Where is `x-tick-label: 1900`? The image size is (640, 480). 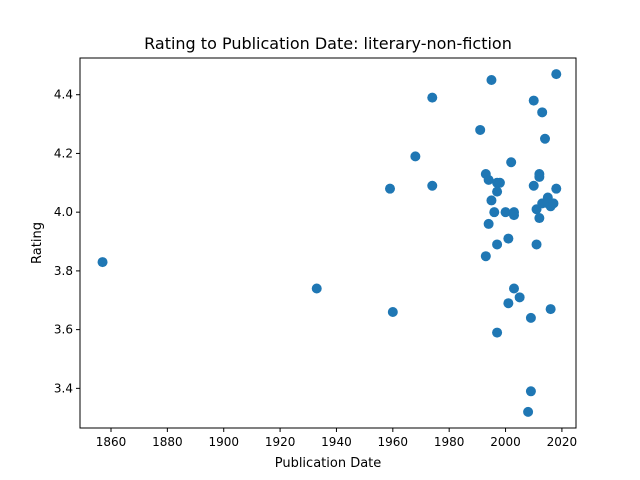 x-tick-label: 1900 is located at coordinates (223, 442).